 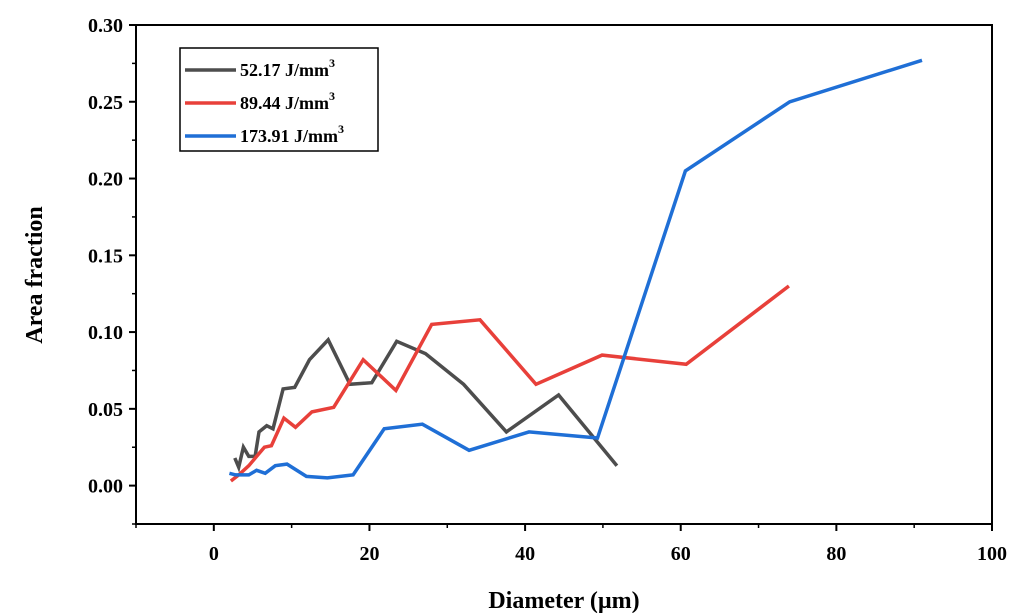 What do you see at coordinates (289, 136) in the screenshot?
I see `legend-label-text: 173.91 J/mm` at bounding box center [289, 136].